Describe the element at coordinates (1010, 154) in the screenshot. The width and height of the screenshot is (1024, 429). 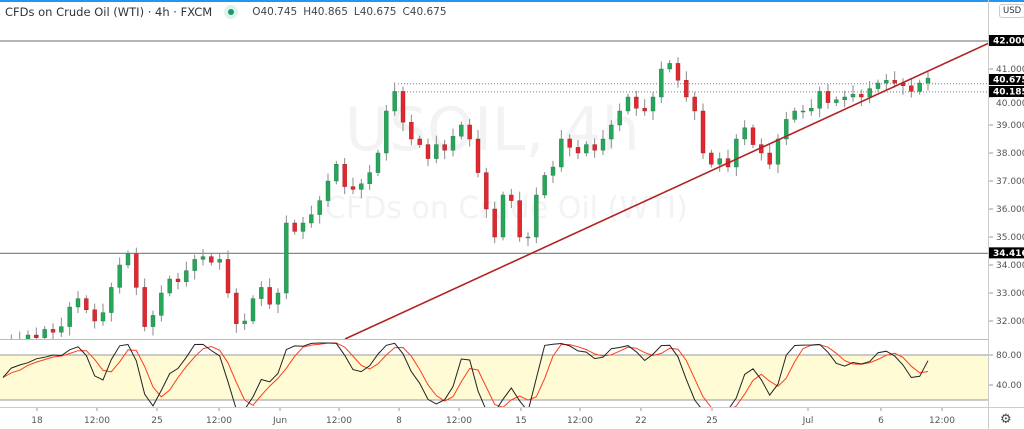
I see `price-tick-label: 38.000` at that location.